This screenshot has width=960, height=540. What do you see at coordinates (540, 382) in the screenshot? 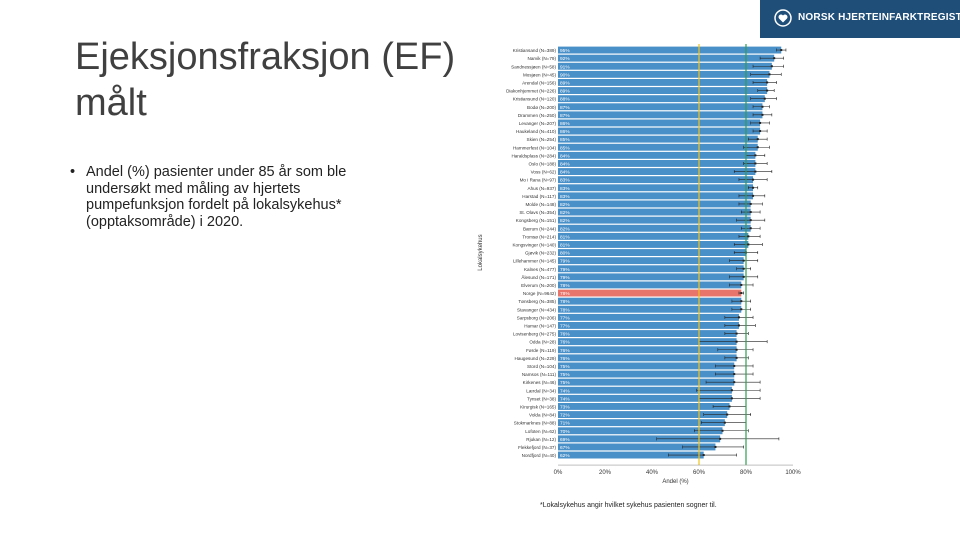
I see `category-label: Kirkenes (N=46)` at bounding box center [540, 382].